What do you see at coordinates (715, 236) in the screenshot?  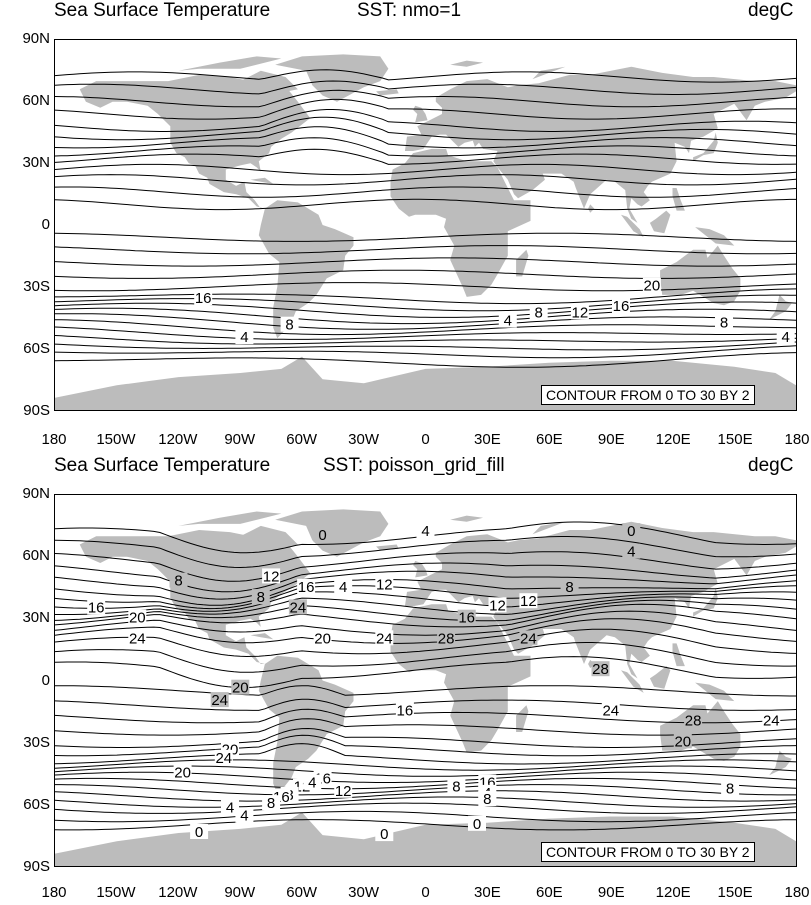 I see `land-newGuinea` at bounding box center [715, 236].